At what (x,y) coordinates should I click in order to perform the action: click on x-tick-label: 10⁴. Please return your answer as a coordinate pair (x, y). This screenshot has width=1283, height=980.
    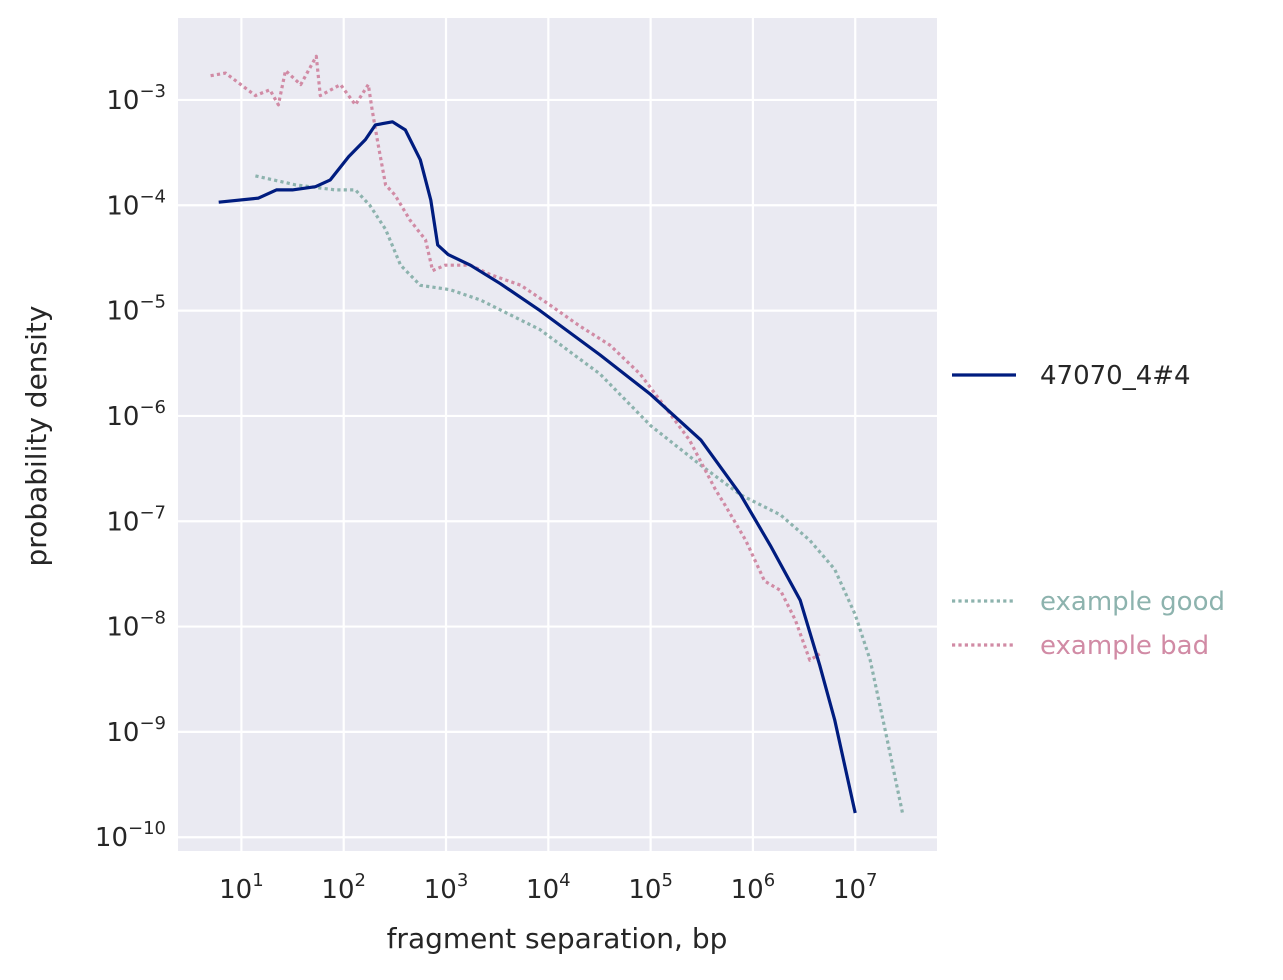
    Looking at the image, I should click on (548, 887).